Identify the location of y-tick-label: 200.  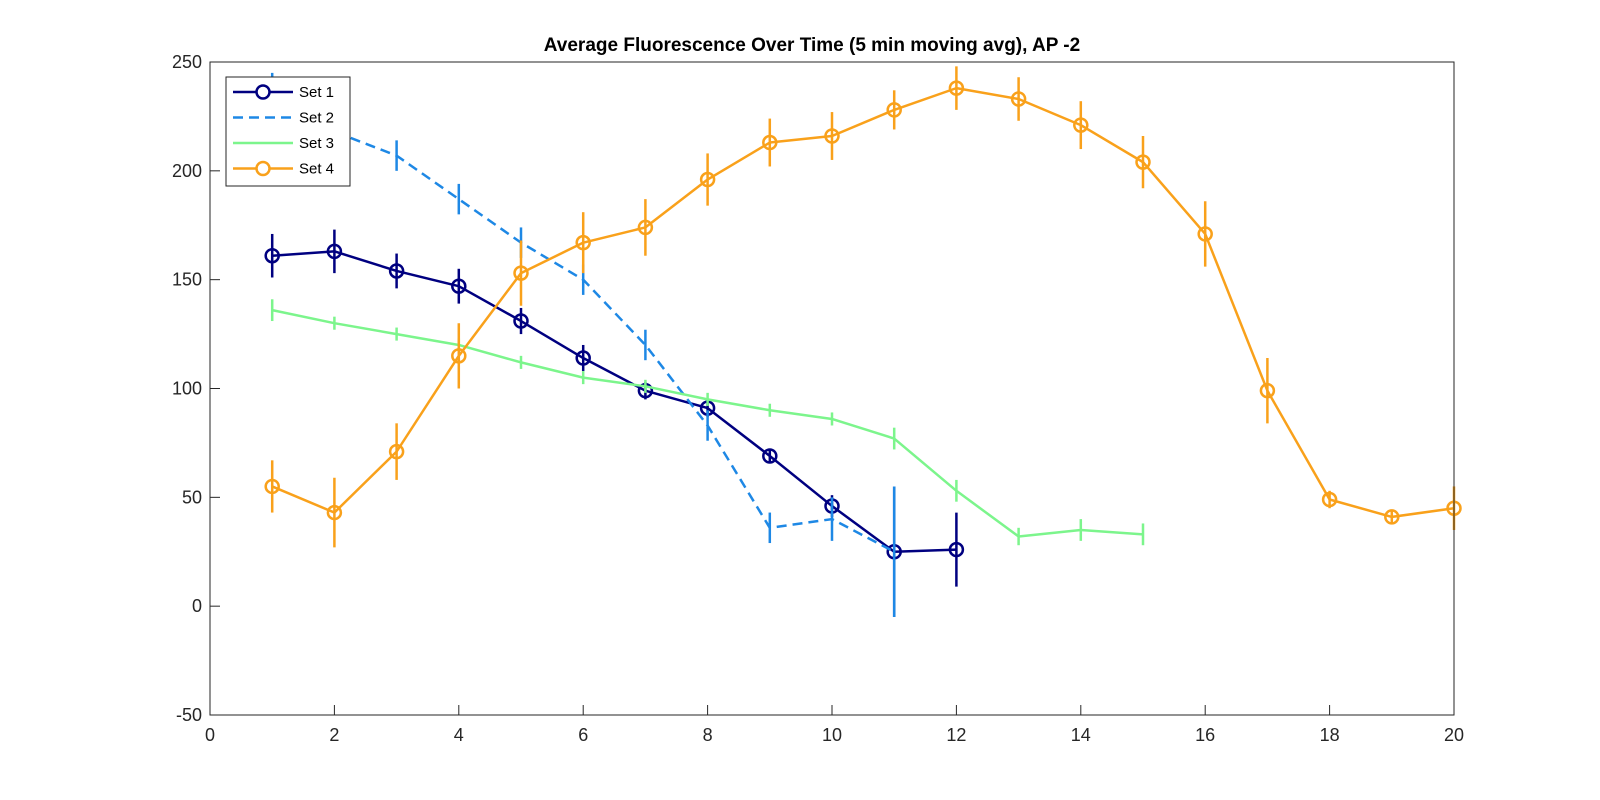
(187, 171).